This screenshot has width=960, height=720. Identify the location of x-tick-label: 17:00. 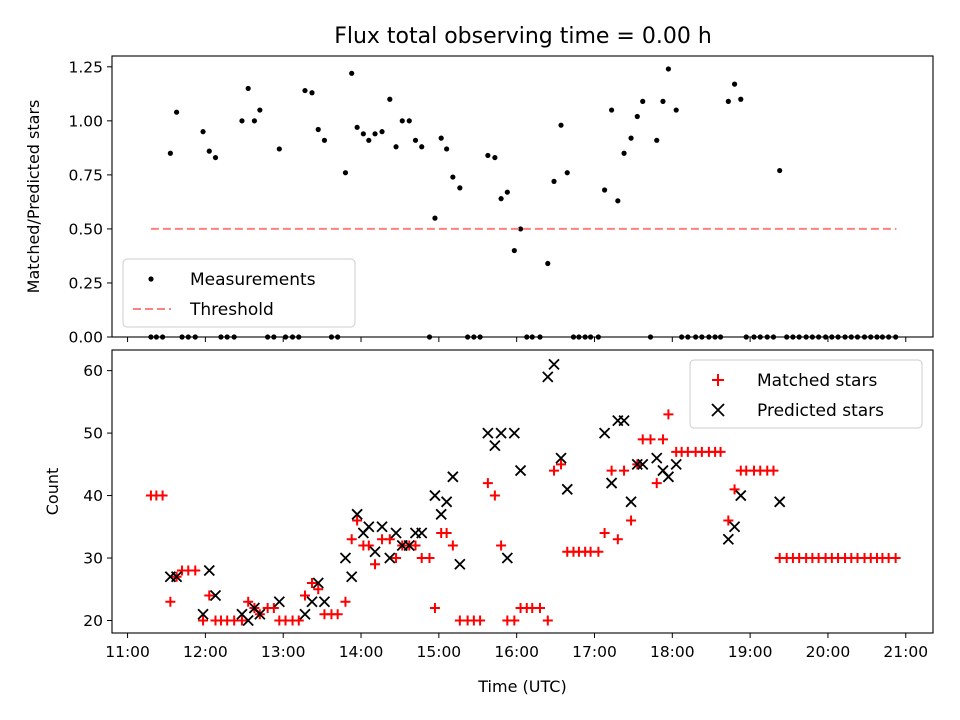
(594, 652).